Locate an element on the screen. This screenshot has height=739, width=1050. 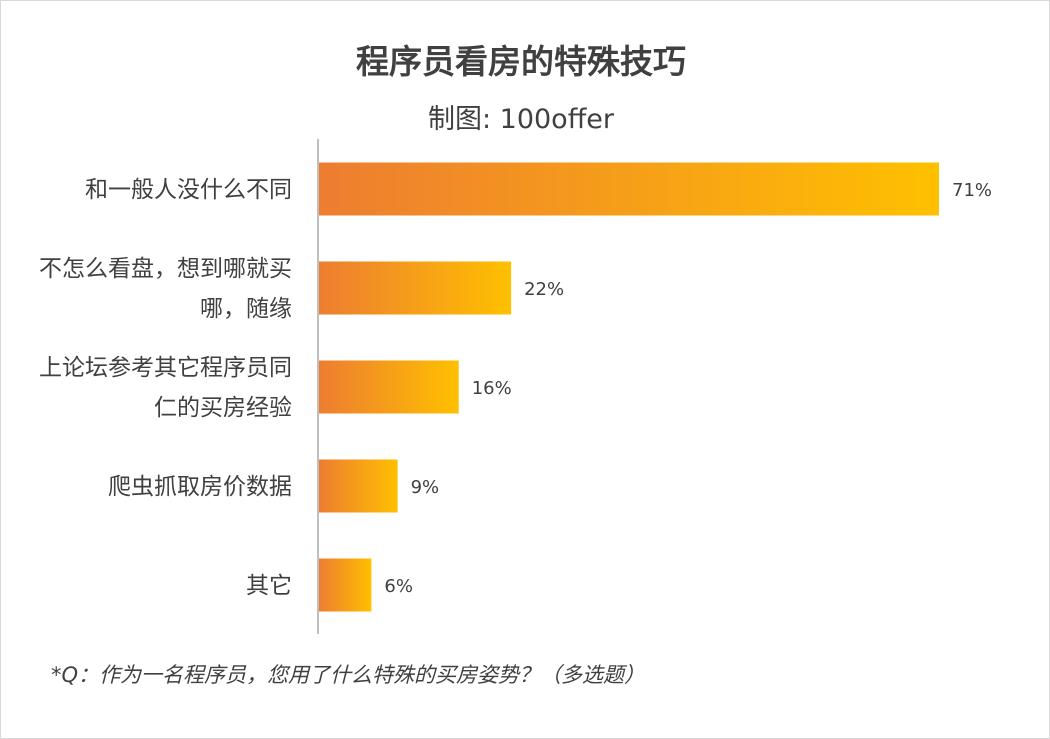
chart-subtitle: 制图: 100offer is located at coordinates (521, 119).